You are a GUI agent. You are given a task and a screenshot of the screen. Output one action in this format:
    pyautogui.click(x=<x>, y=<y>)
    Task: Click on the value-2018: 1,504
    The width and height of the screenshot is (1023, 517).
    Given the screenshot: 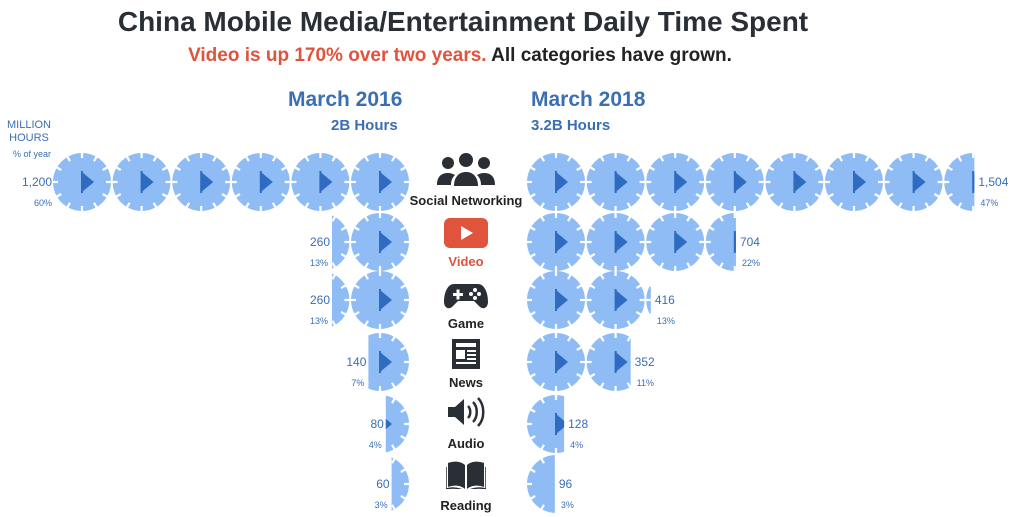 What is the action you would take?
    pyautogui.click(x=993, y=182)
    